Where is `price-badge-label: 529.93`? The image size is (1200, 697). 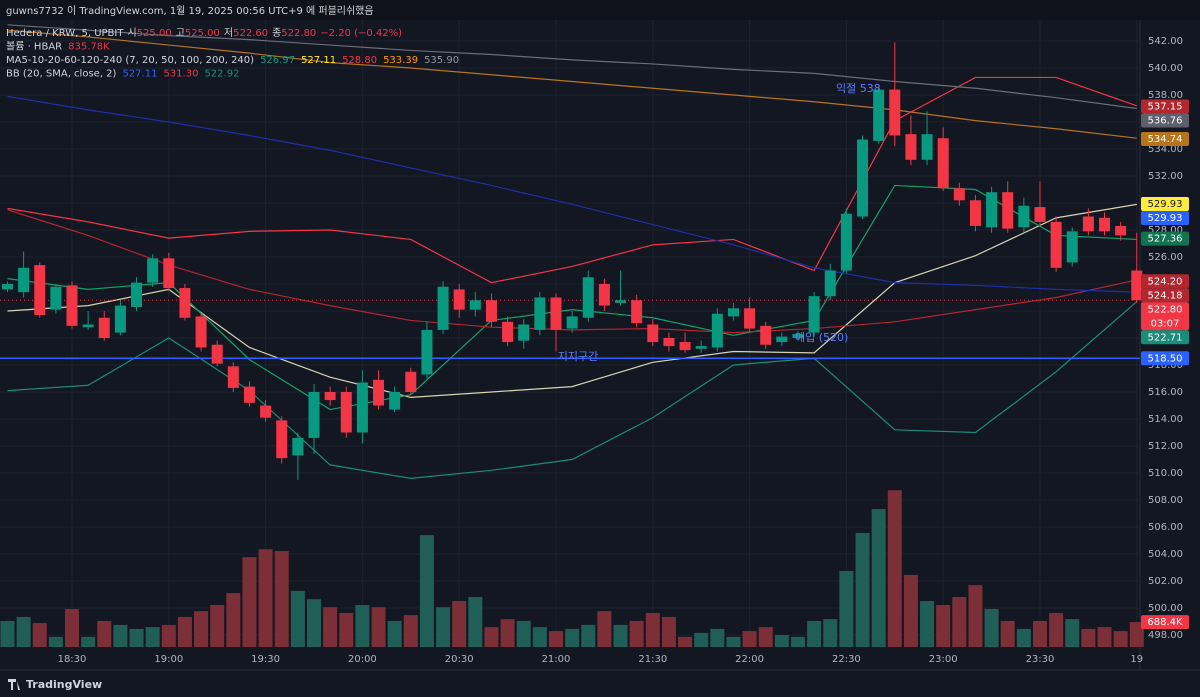 price-badge-label: 529.93 is located at coordinates (1165, 204).